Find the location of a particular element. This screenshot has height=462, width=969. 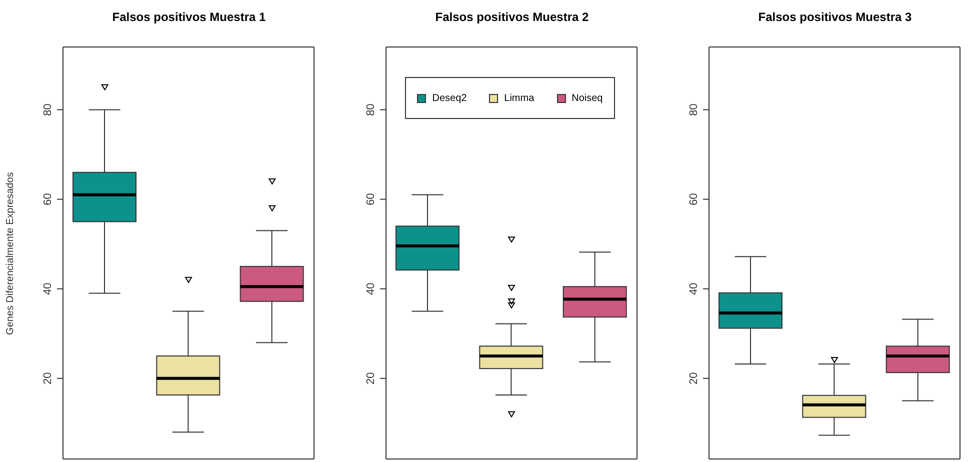

chart-title: Falsos positivos Muestra 1 is located at coordinates (189, 17).